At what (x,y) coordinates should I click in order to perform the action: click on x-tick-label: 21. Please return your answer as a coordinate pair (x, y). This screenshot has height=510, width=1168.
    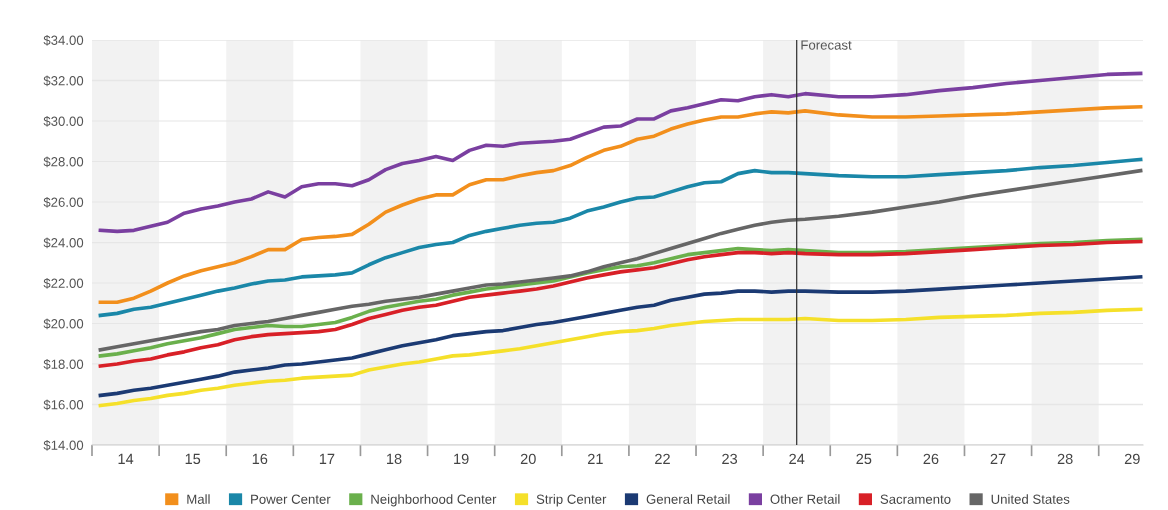
    Looking at the image, I should click on (595, 458).